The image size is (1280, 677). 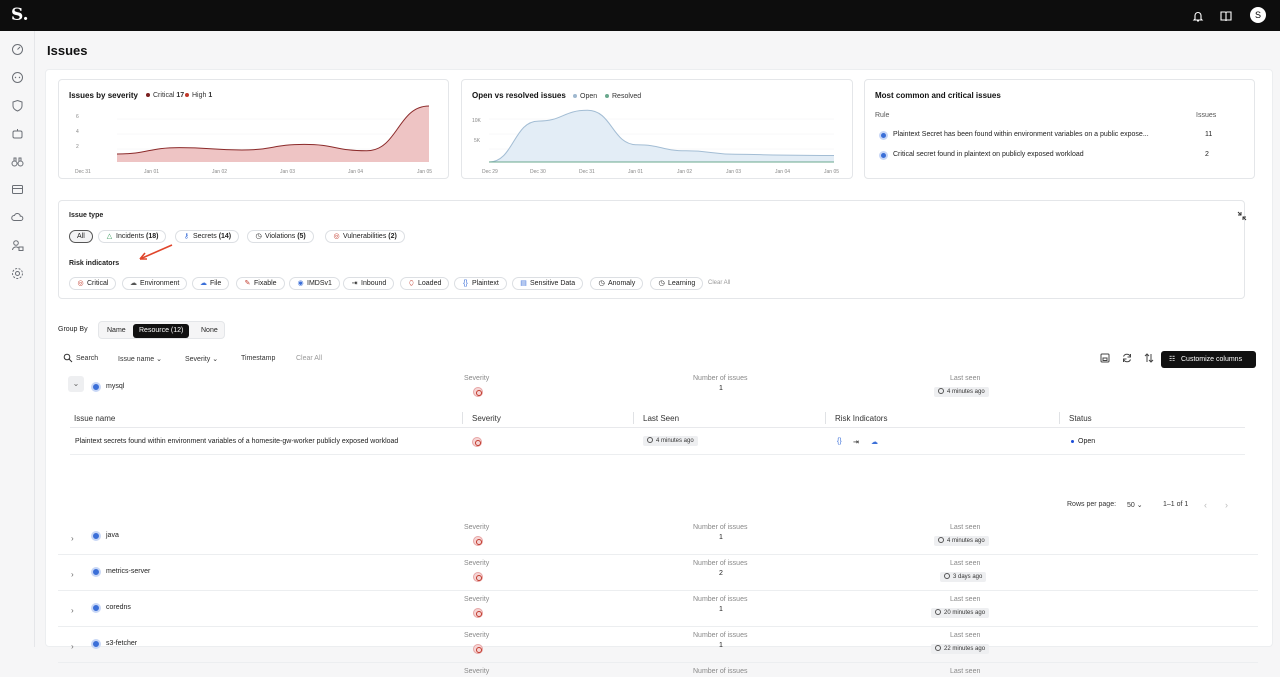 I want to click on chip-risk-environment: ☁ Environment, so click(x=155, y=283).